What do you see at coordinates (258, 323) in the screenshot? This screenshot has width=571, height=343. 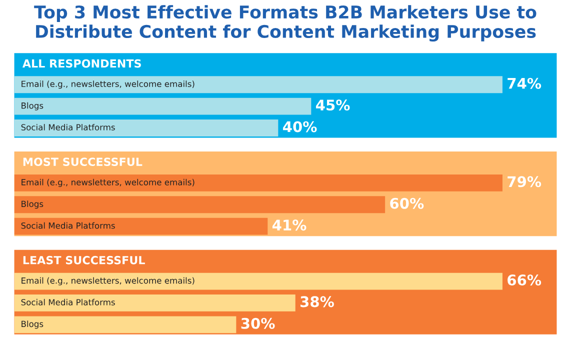 I see `data-label: 30%` at bounding box center [258, 323].